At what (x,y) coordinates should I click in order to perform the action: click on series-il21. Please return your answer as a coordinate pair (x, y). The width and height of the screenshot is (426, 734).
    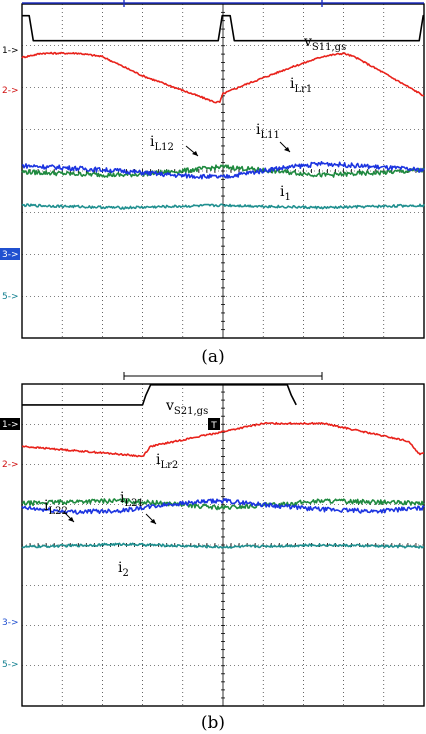
    Looking at the image, I should click on (223, 506).